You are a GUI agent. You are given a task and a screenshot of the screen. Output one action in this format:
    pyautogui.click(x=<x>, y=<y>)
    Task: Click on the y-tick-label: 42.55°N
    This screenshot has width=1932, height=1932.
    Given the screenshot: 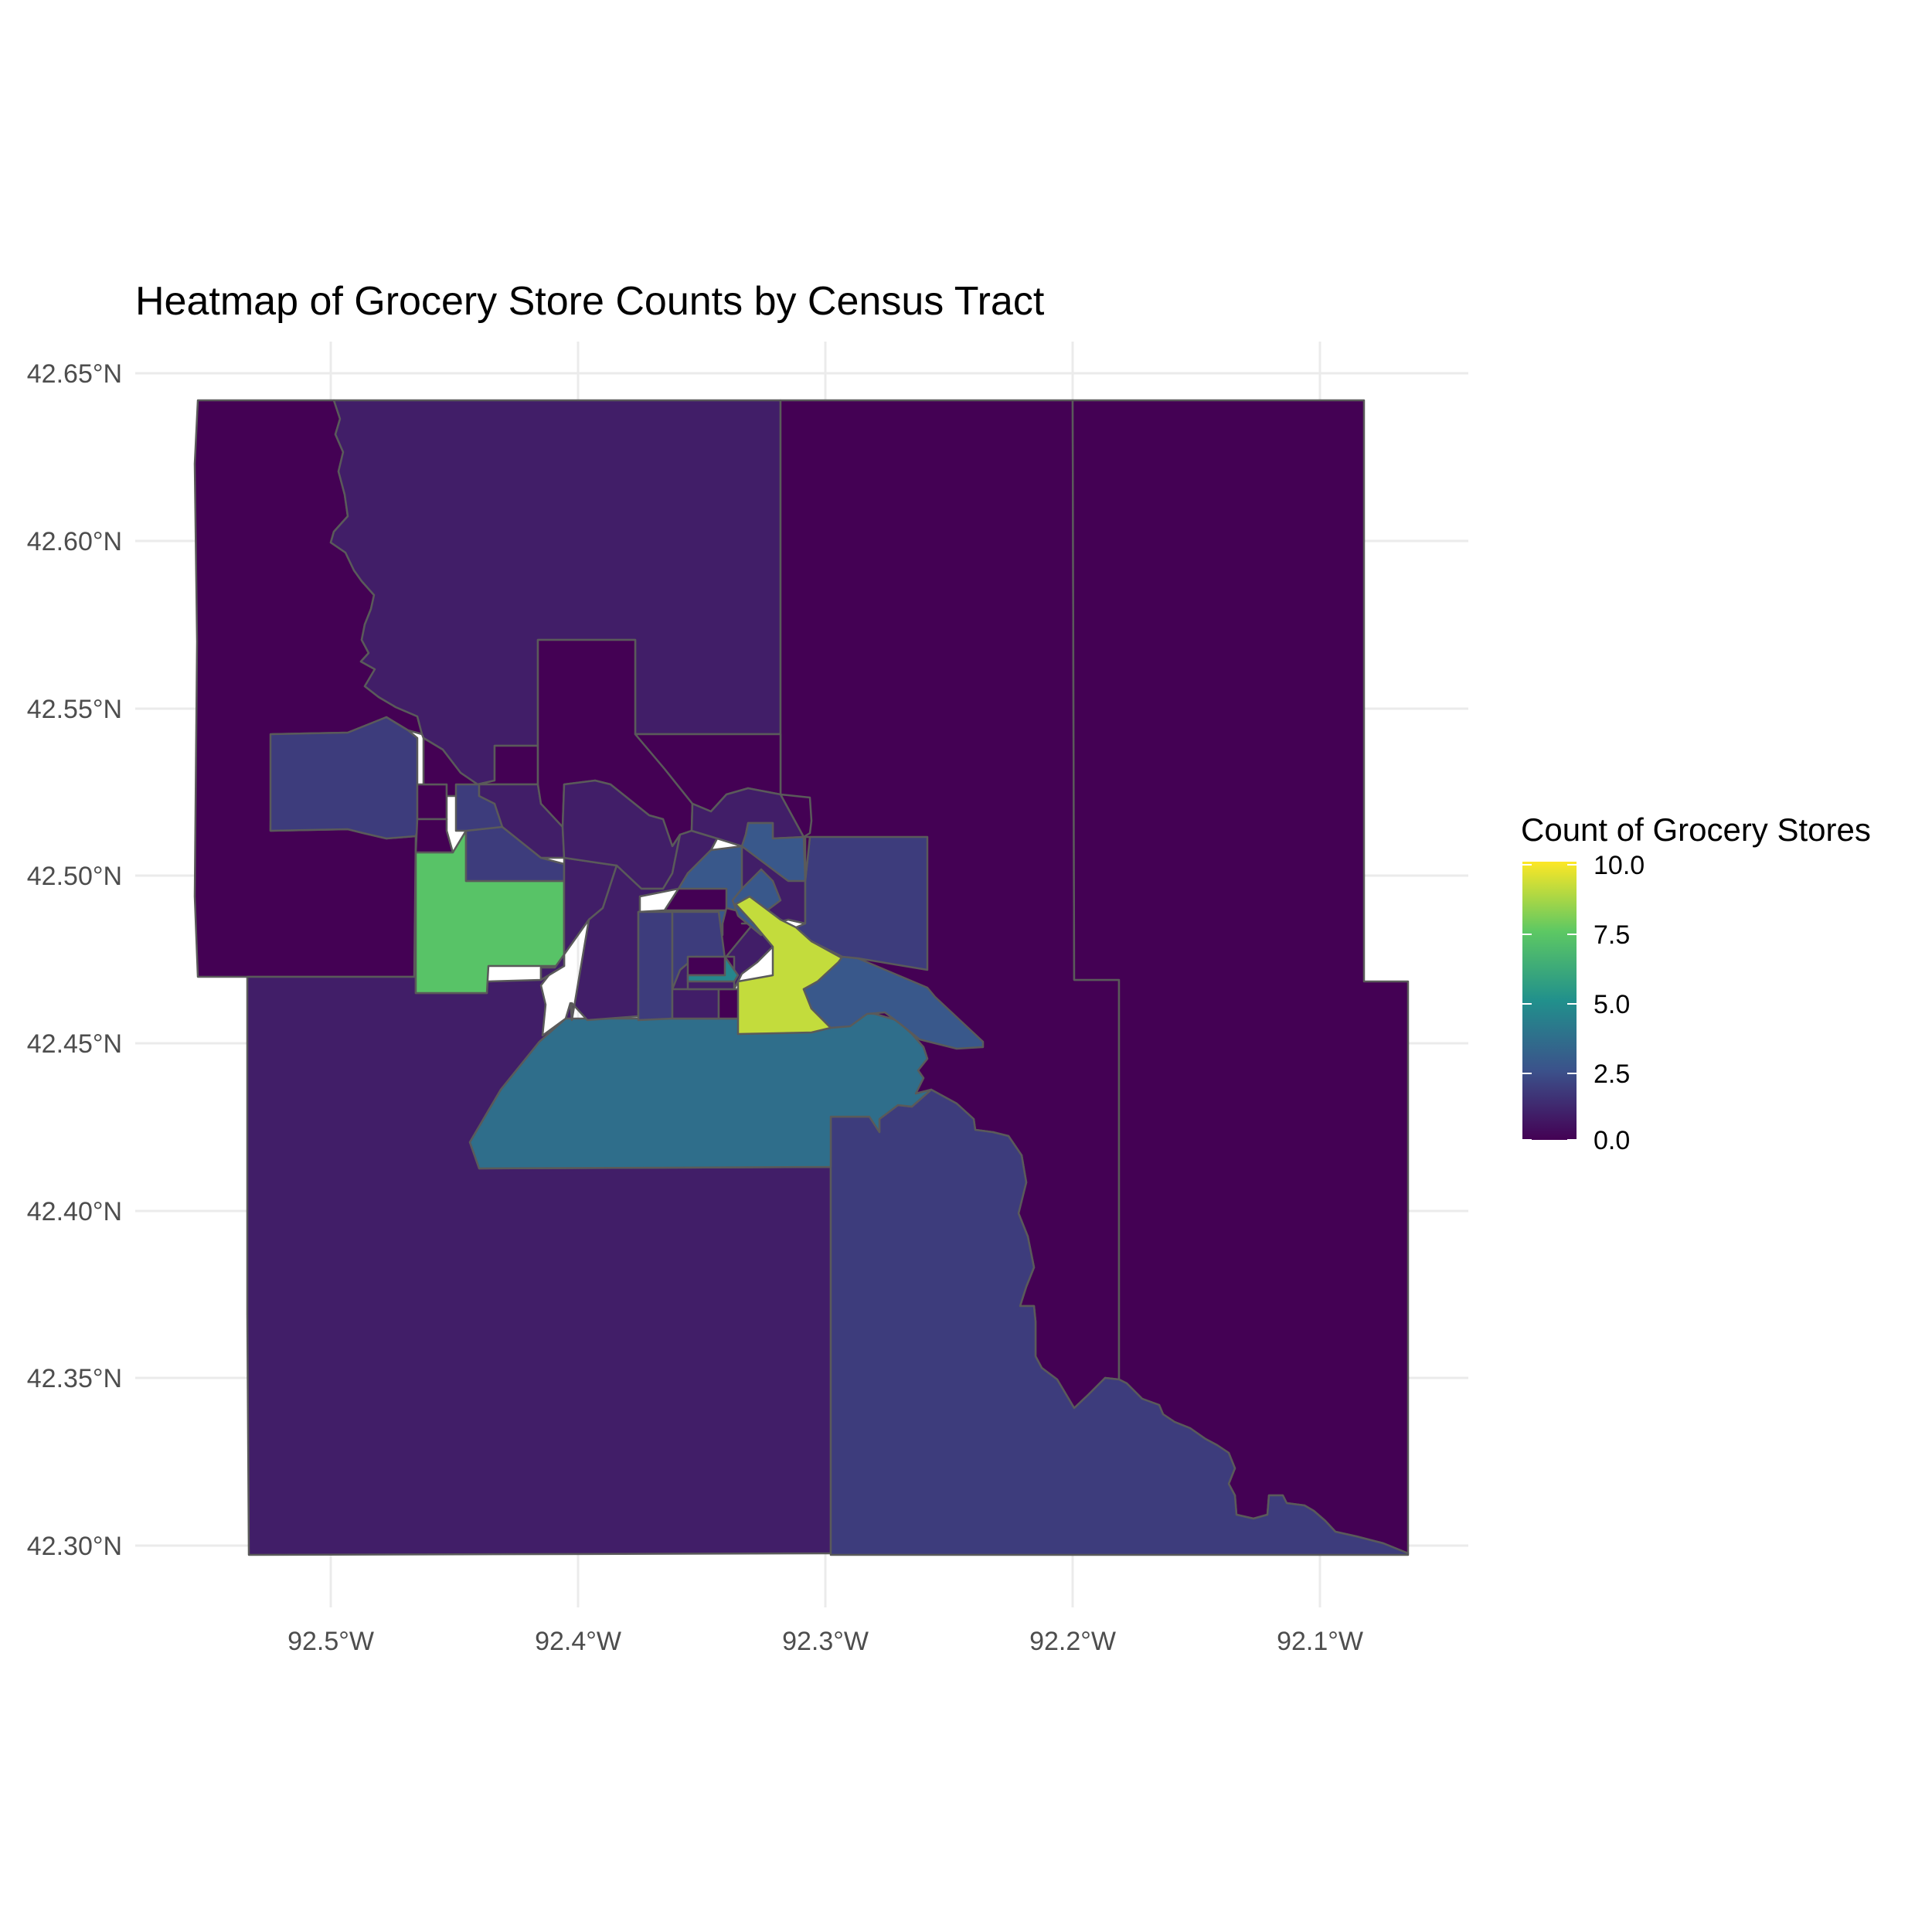 What is the action you would take?
    pyautogui.click(x=74, y=709)
    